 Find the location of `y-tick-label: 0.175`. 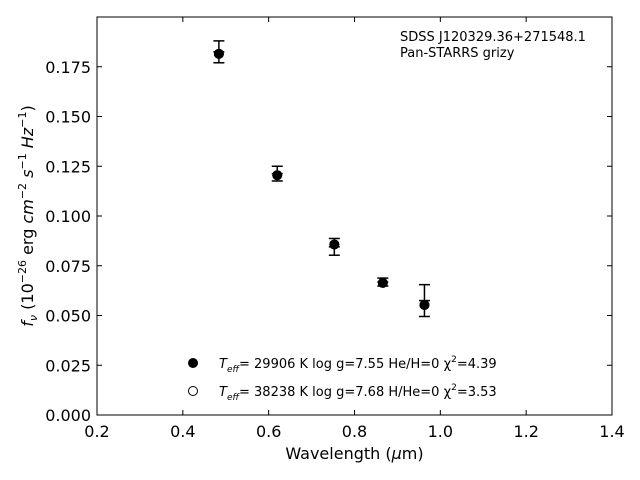

y-tick-label: 0.175 is located at coordinates (68, 67).